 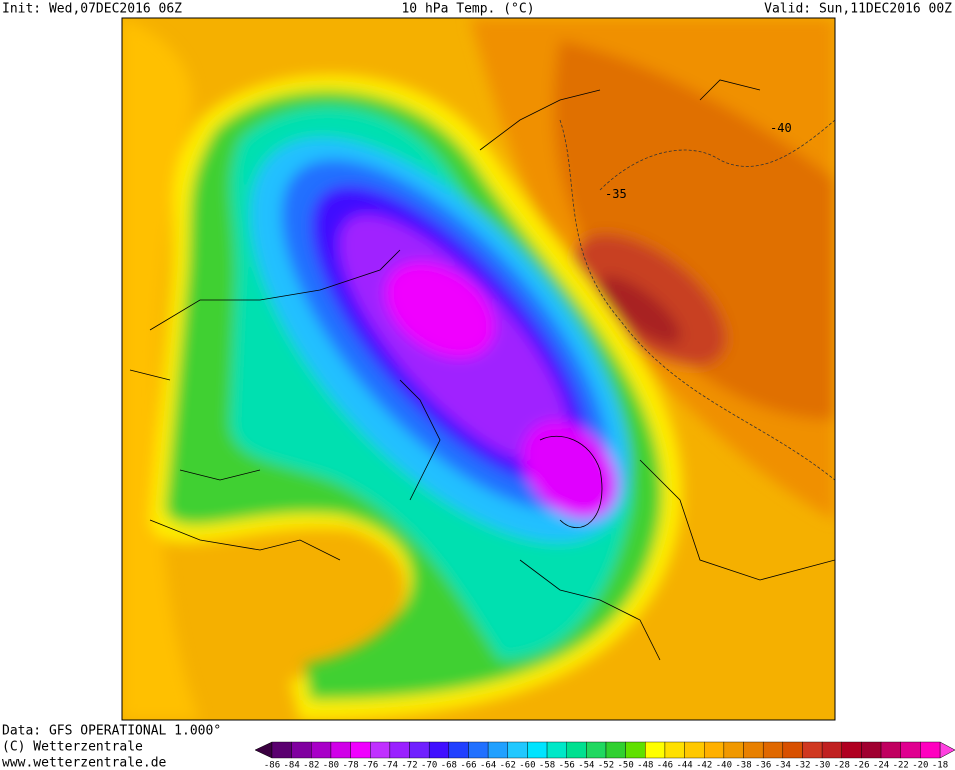 I want to click on colorbar-tick-label: -50, so click(x=626, y=765).